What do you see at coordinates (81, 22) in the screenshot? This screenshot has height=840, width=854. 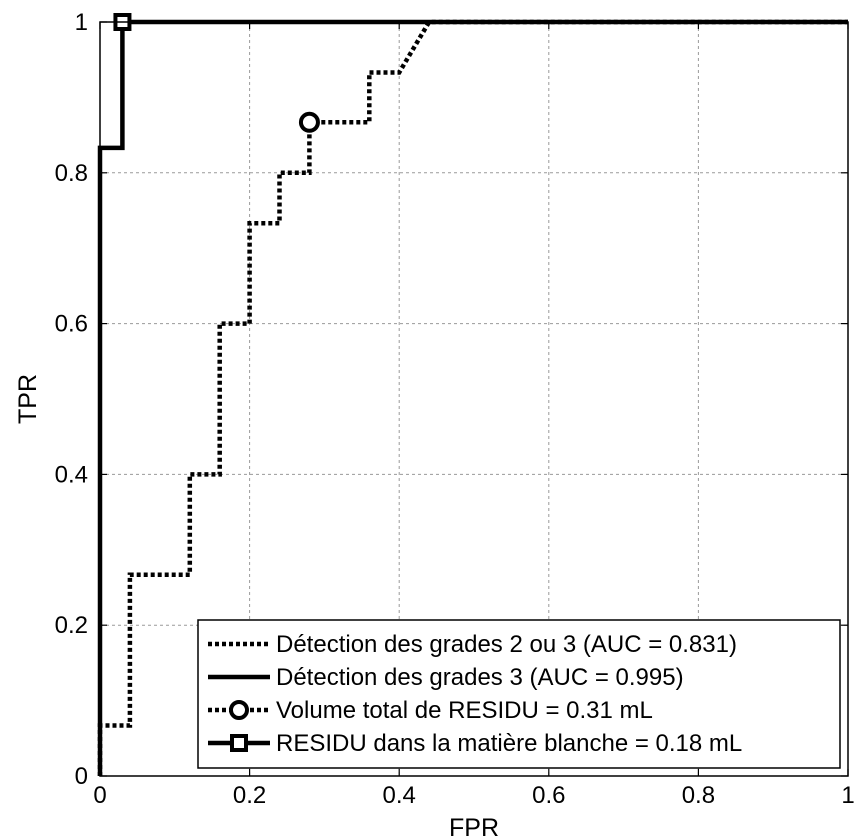 I see `y-tick-label: 1` at bounding box center [81, 22].